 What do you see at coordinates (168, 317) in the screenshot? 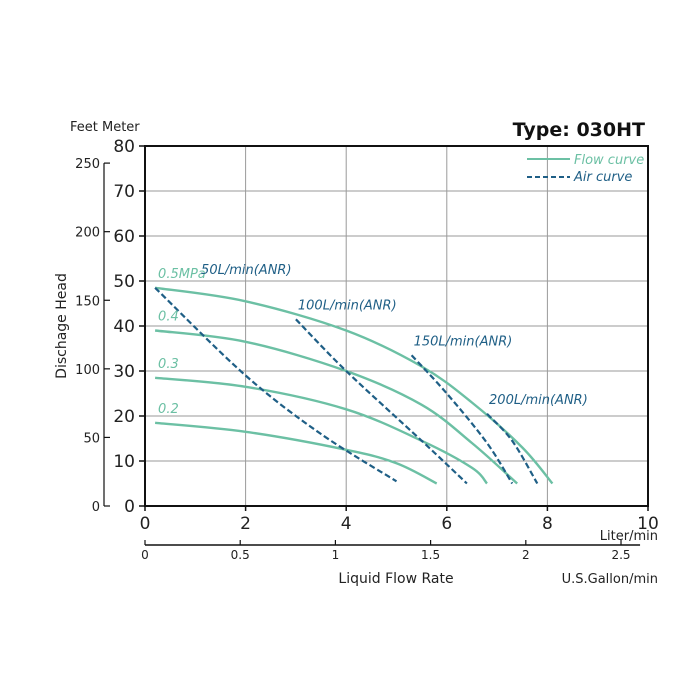
I see `flow-curve-label: 0.4` at bounding box center [168, 317].